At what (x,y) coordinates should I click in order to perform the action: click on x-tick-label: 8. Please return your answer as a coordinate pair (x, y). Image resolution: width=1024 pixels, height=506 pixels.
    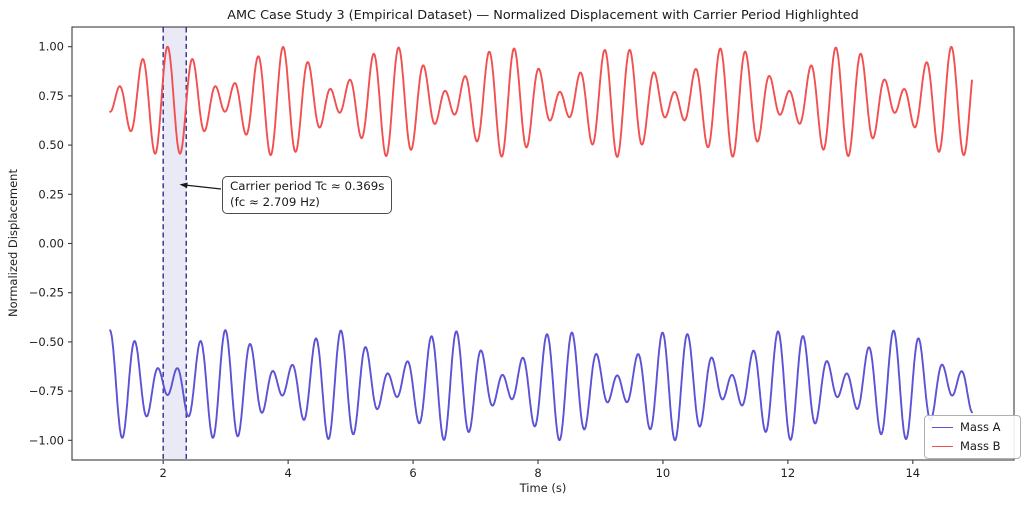
    Looking at the image, I should click on (537, 473).